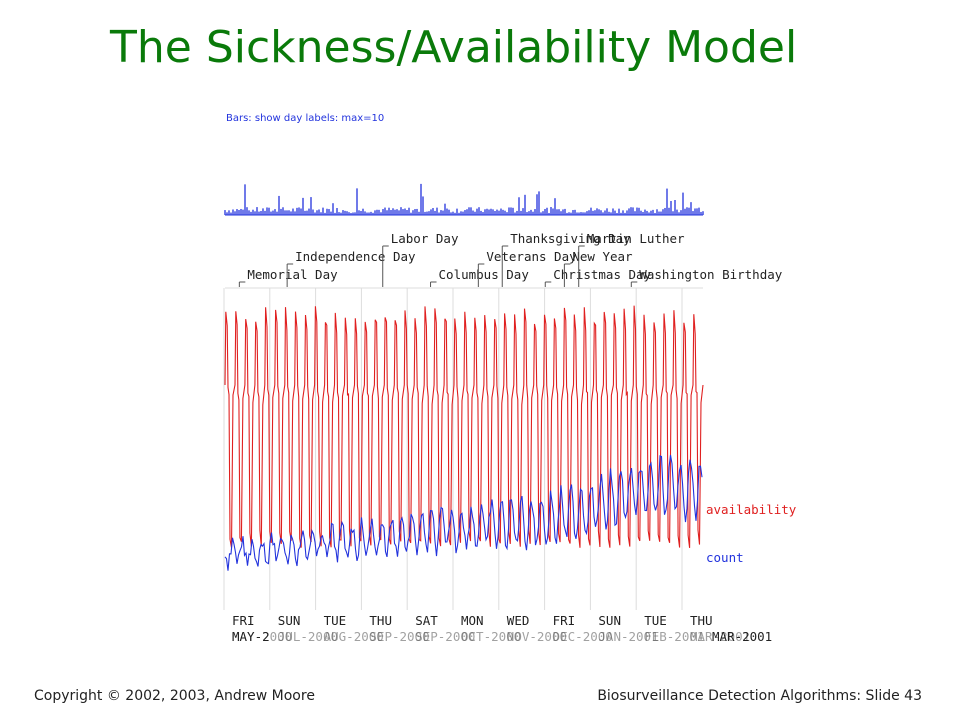 This screenshot has width=960, height=720. I want to click on small-bar-plot: Bars: show day labels: max=10, so click(464, 164).